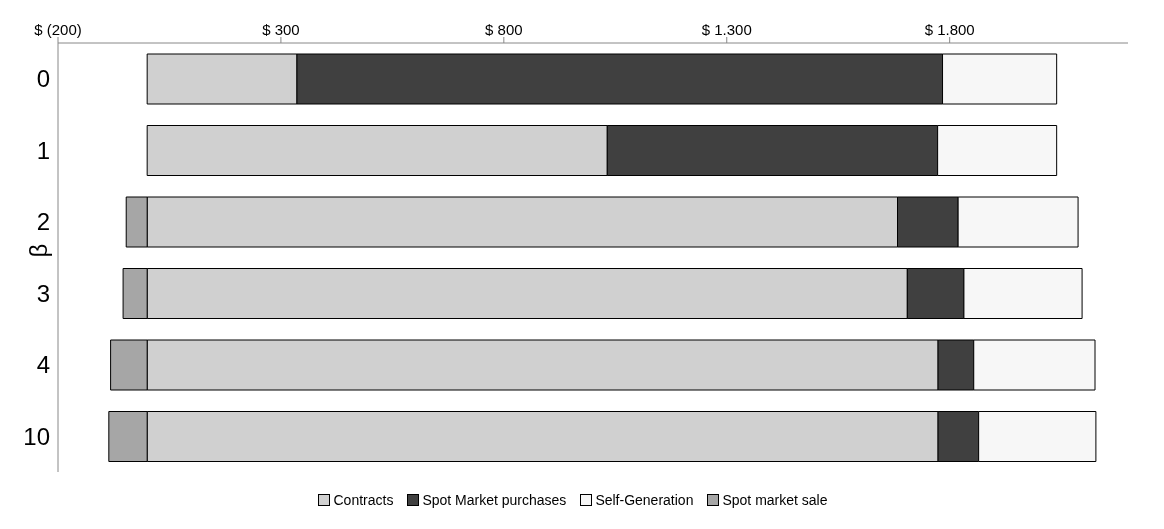 Image resolution: width=1164 pixels, height=529 pixels. Describe the element at coordinates (363, 500) in the screenshot. I see `legend-label: Contracts` at that location.